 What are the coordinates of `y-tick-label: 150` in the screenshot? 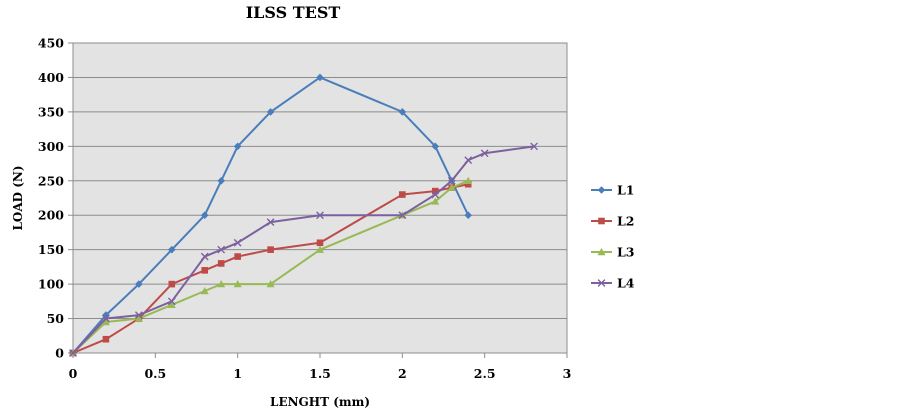 It's located at (51, 249).